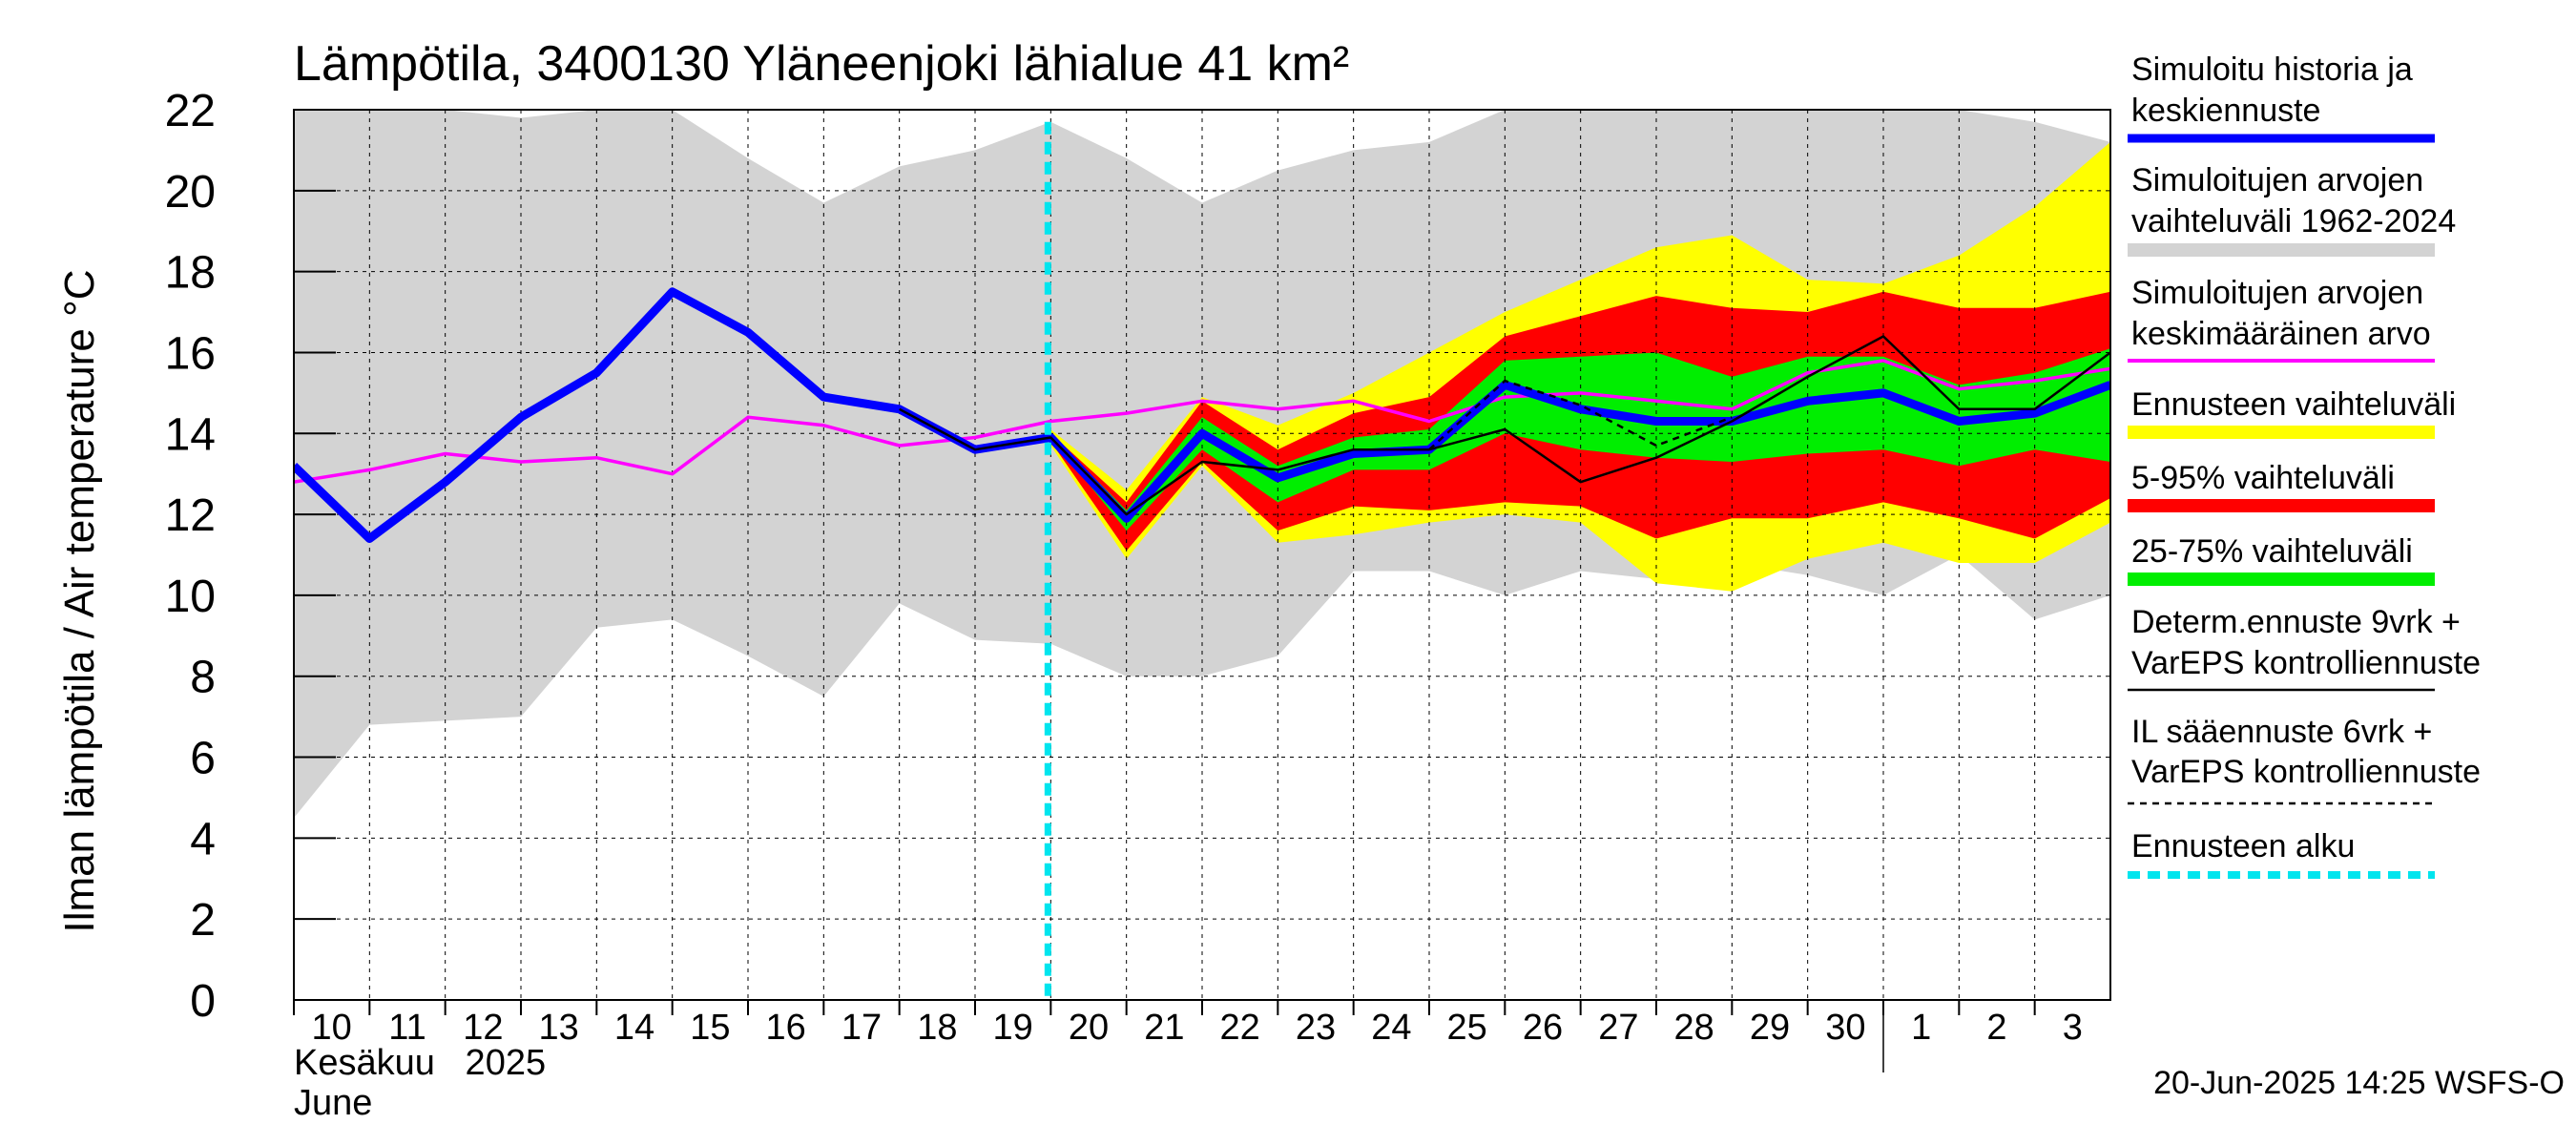 This screenshot has width=2576, height=1145. I want to click on y-tick-label: 18, so click(190, 273).